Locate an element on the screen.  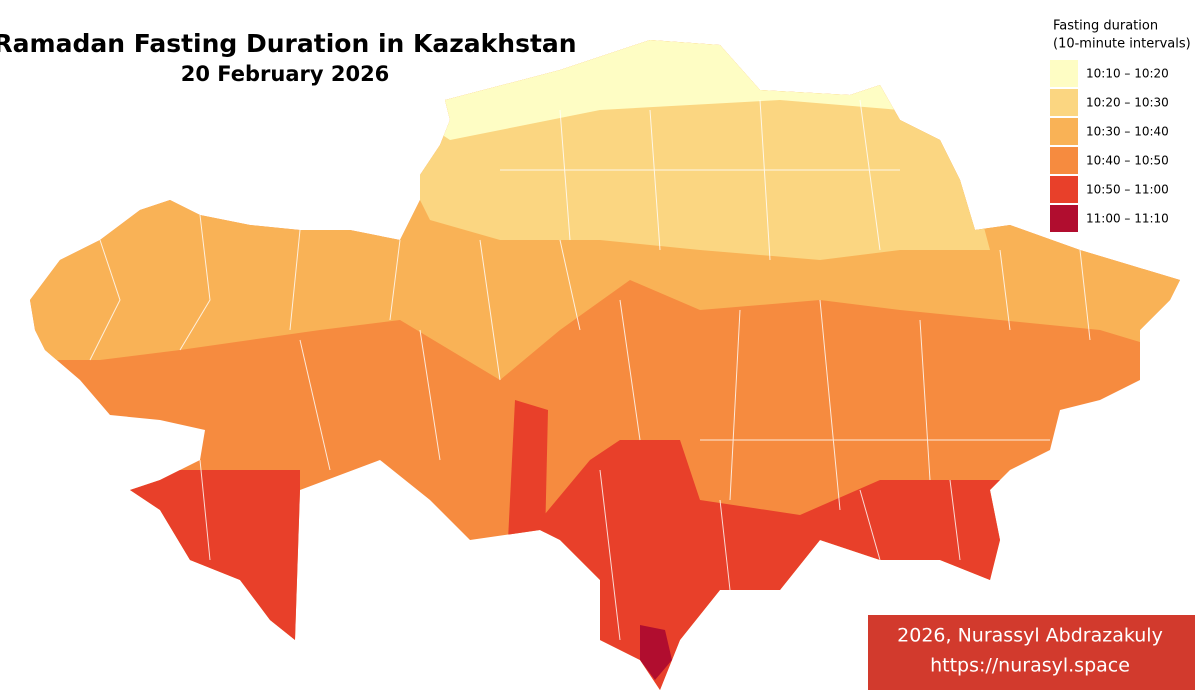
legend-label: 10:50 – 11:00 is located at coordinates (1127, 190).